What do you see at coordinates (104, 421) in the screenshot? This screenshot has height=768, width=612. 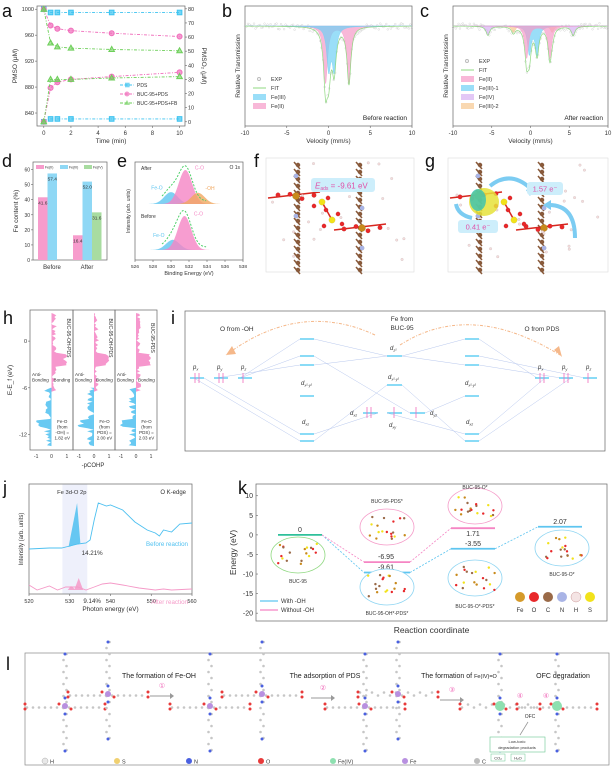 I see `cohp-annotation: Fe-O` at bounding box center [104, 421].